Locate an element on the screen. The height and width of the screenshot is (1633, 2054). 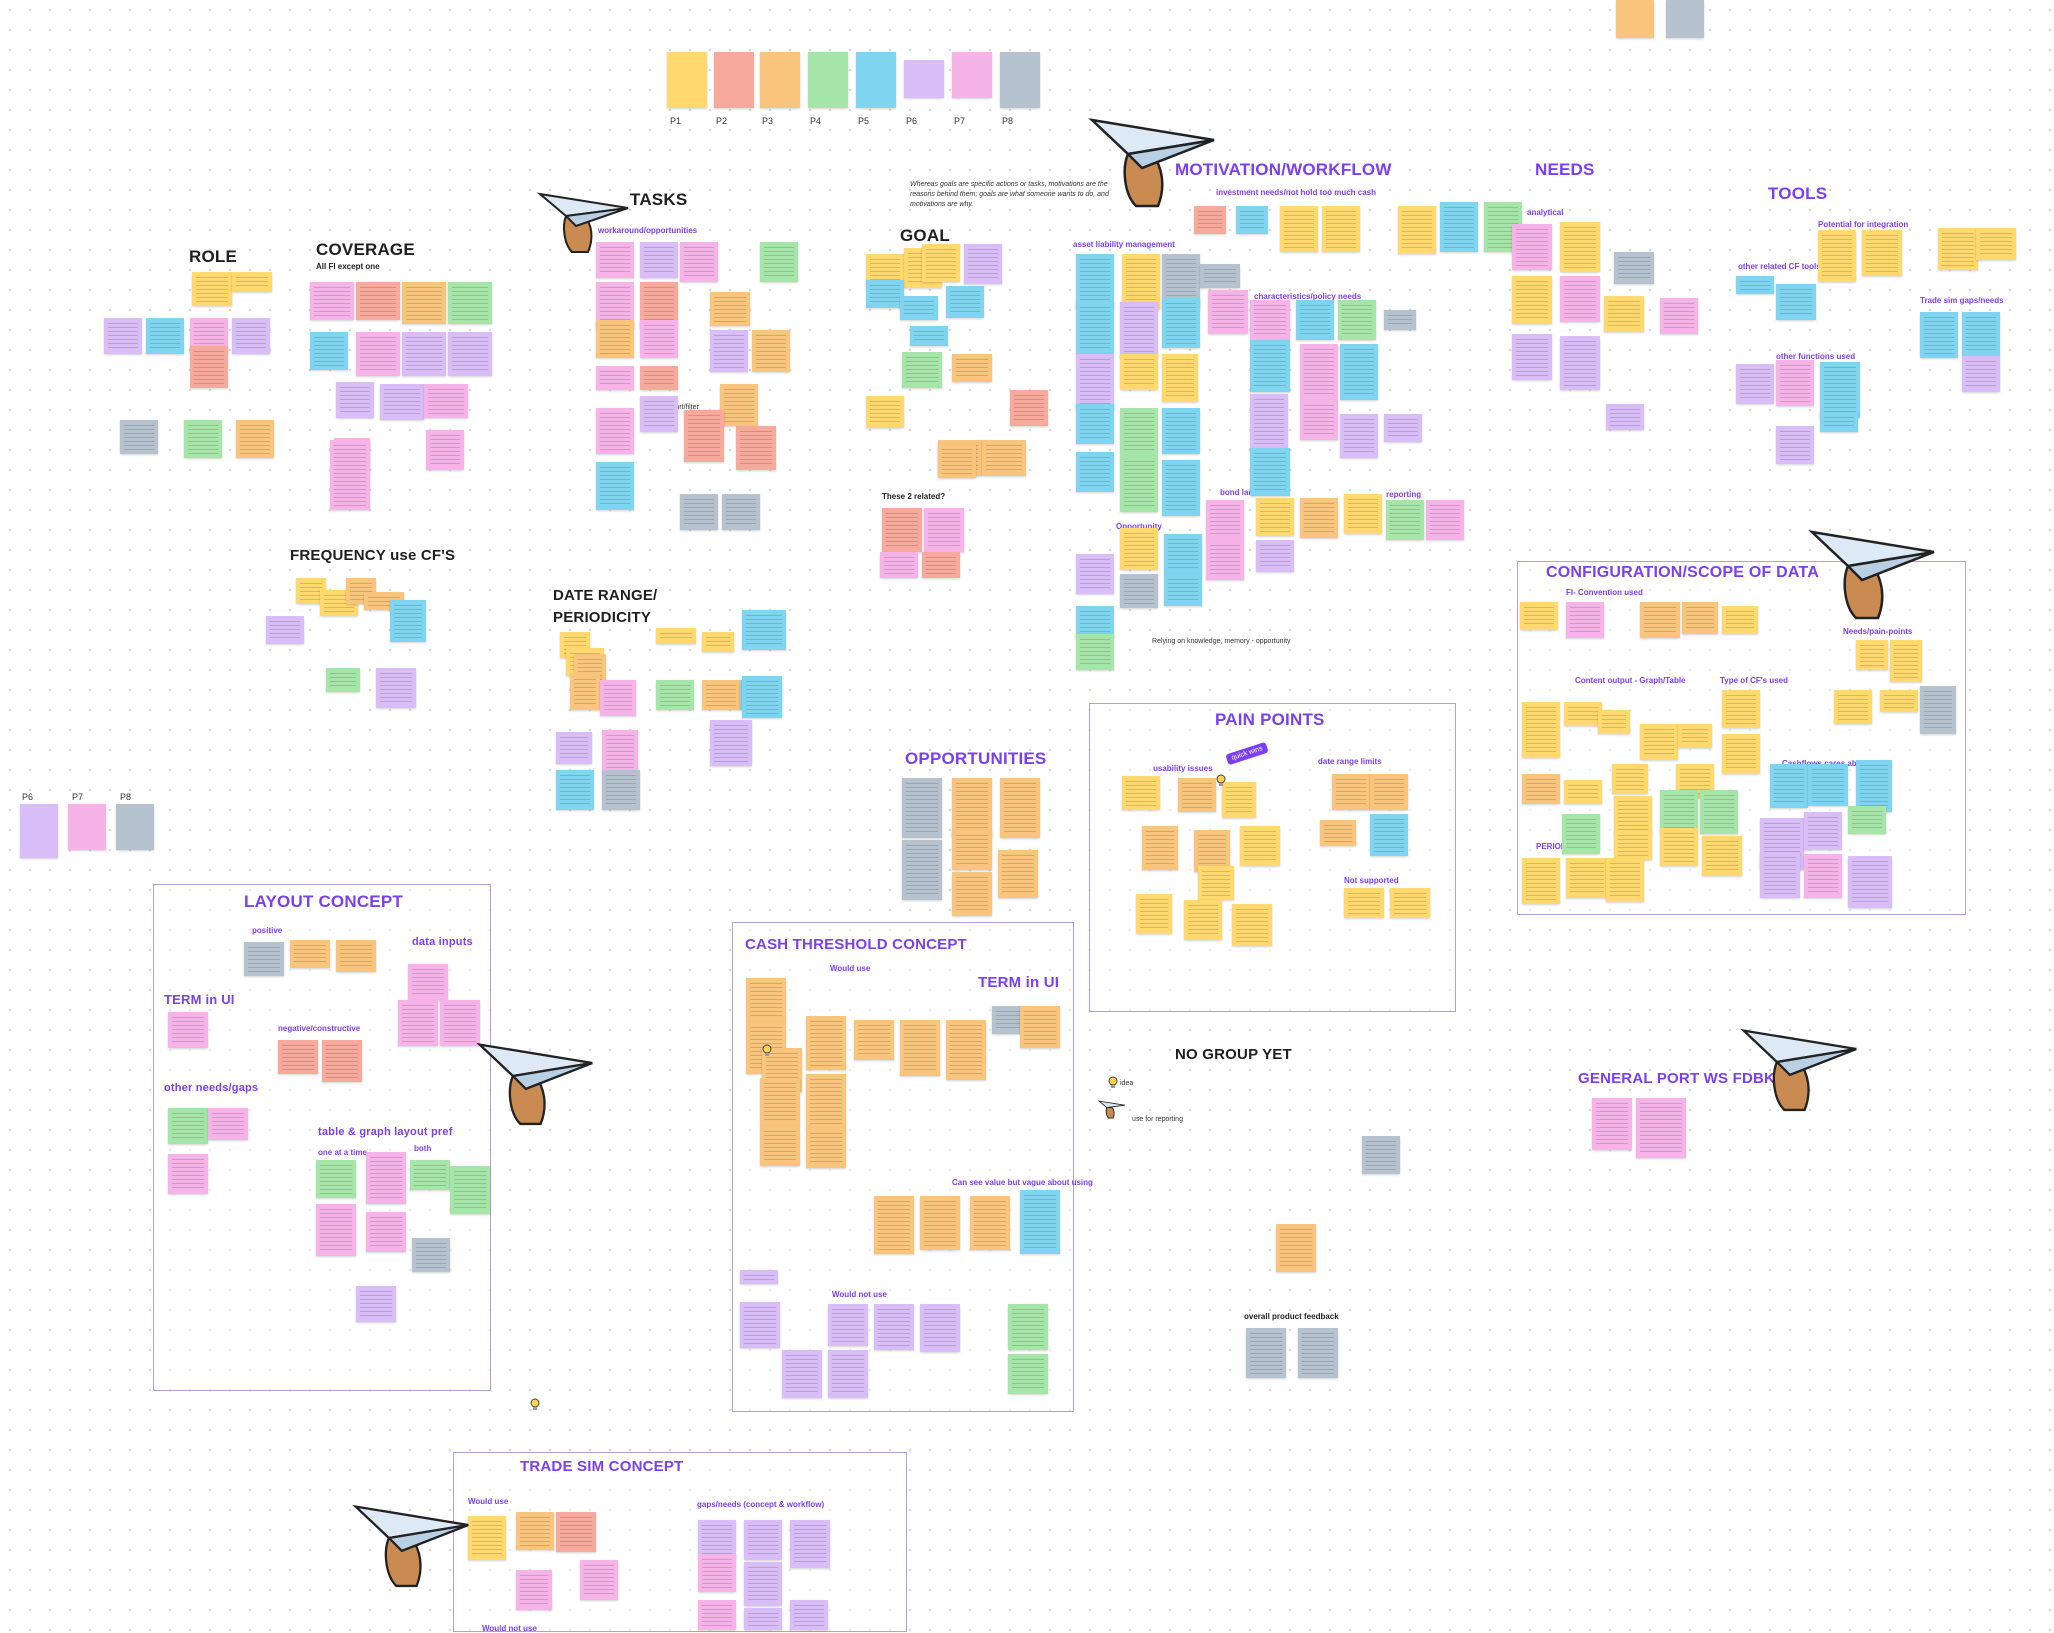
persona-p7-sticky is located at coordinates (972, 75).